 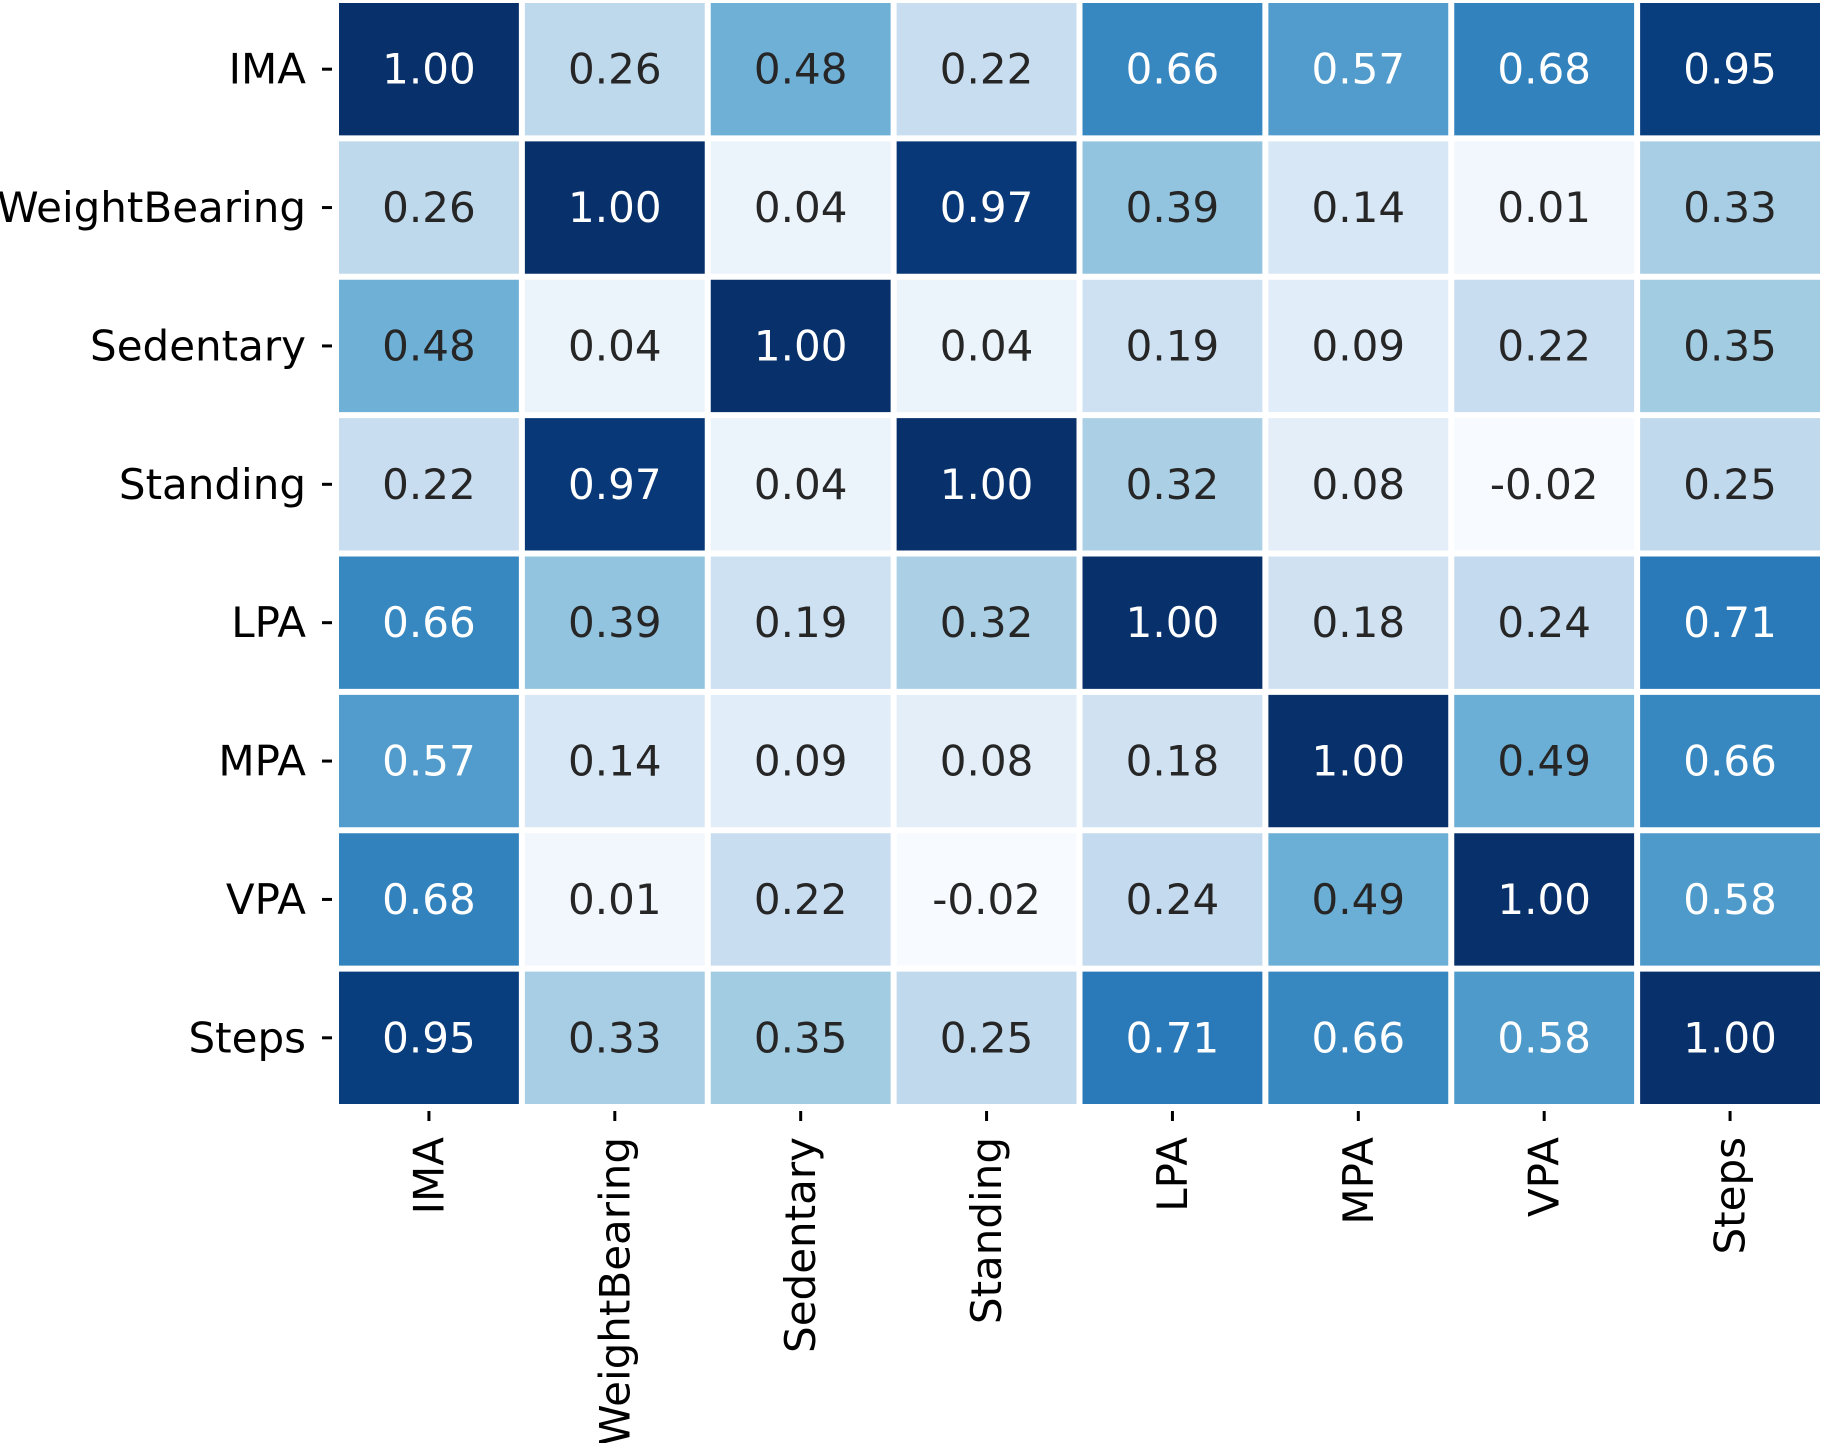 I want to click on cell-value-label: 0.18, so click(x=1173, y=761).